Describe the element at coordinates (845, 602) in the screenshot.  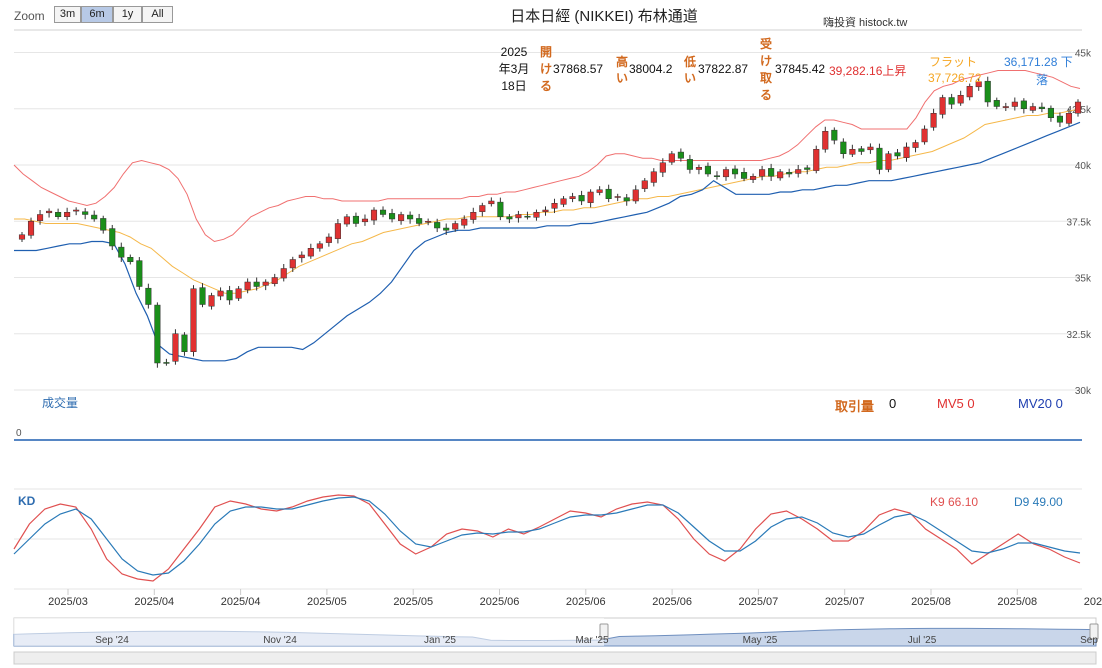
I see `x-tick-label: 2025/07` at that location.